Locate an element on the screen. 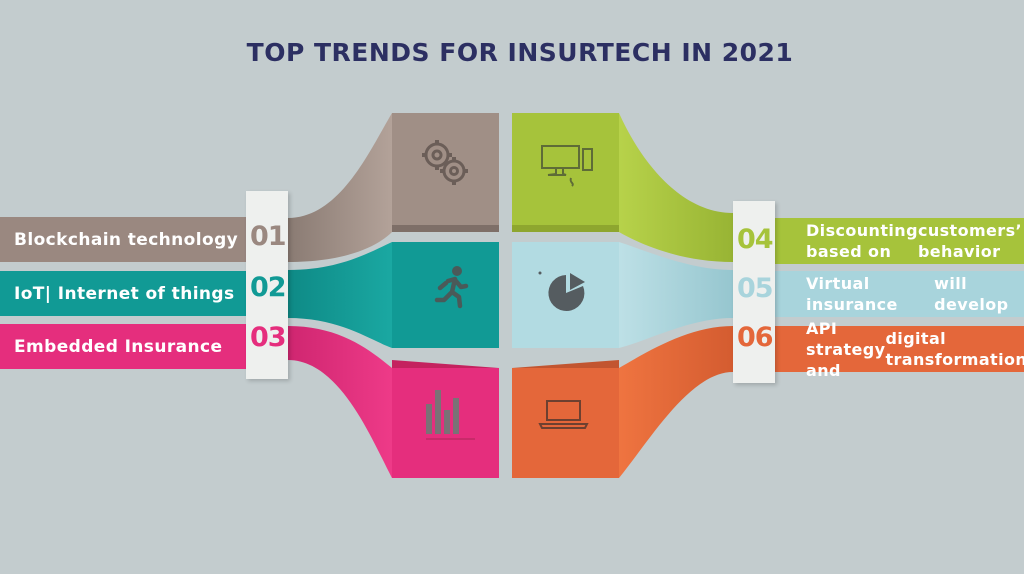  number-card-left is located at coordinates (267, 285).